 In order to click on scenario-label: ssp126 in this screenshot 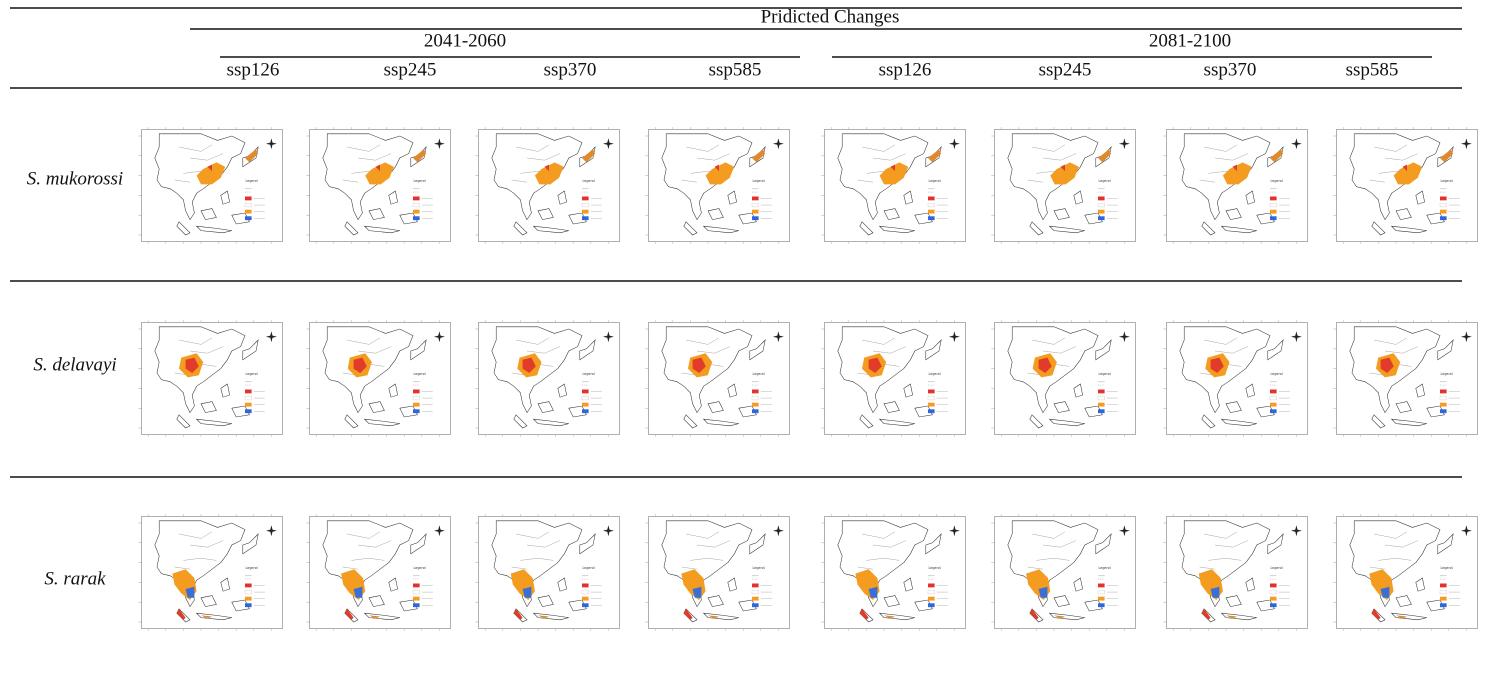, I will do `click(253, 69)`.